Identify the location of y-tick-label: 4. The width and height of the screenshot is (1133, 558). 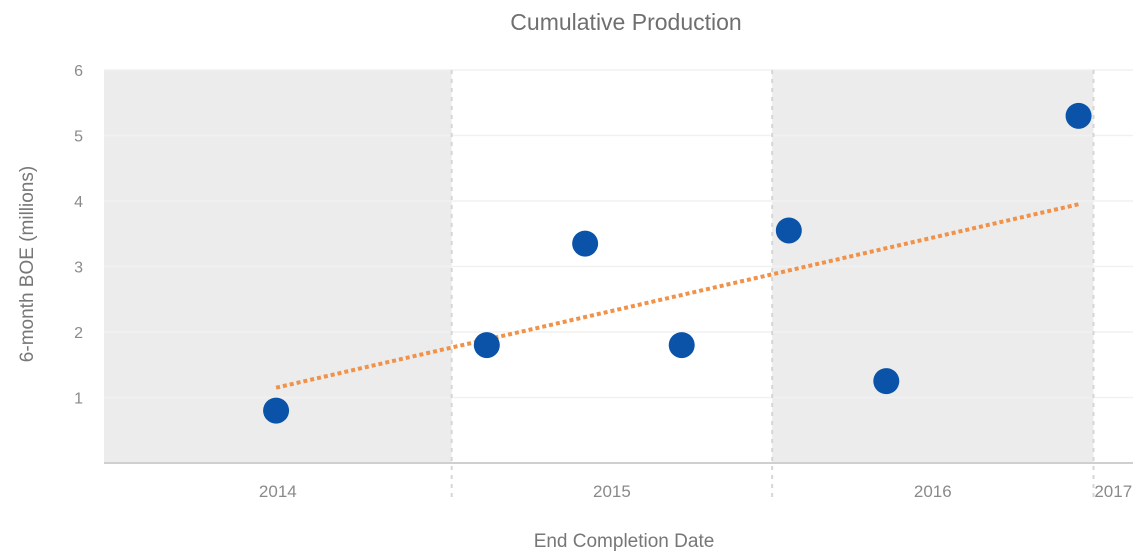
(78, 202).